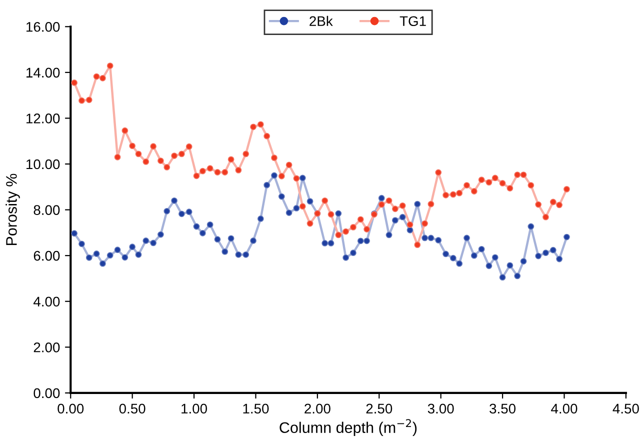 The image size is (642, 444). What do you see at coordinates (194, 409) in the screenshot?
I see `x-tick-label: 1.00` at bounding box center [194, 409].